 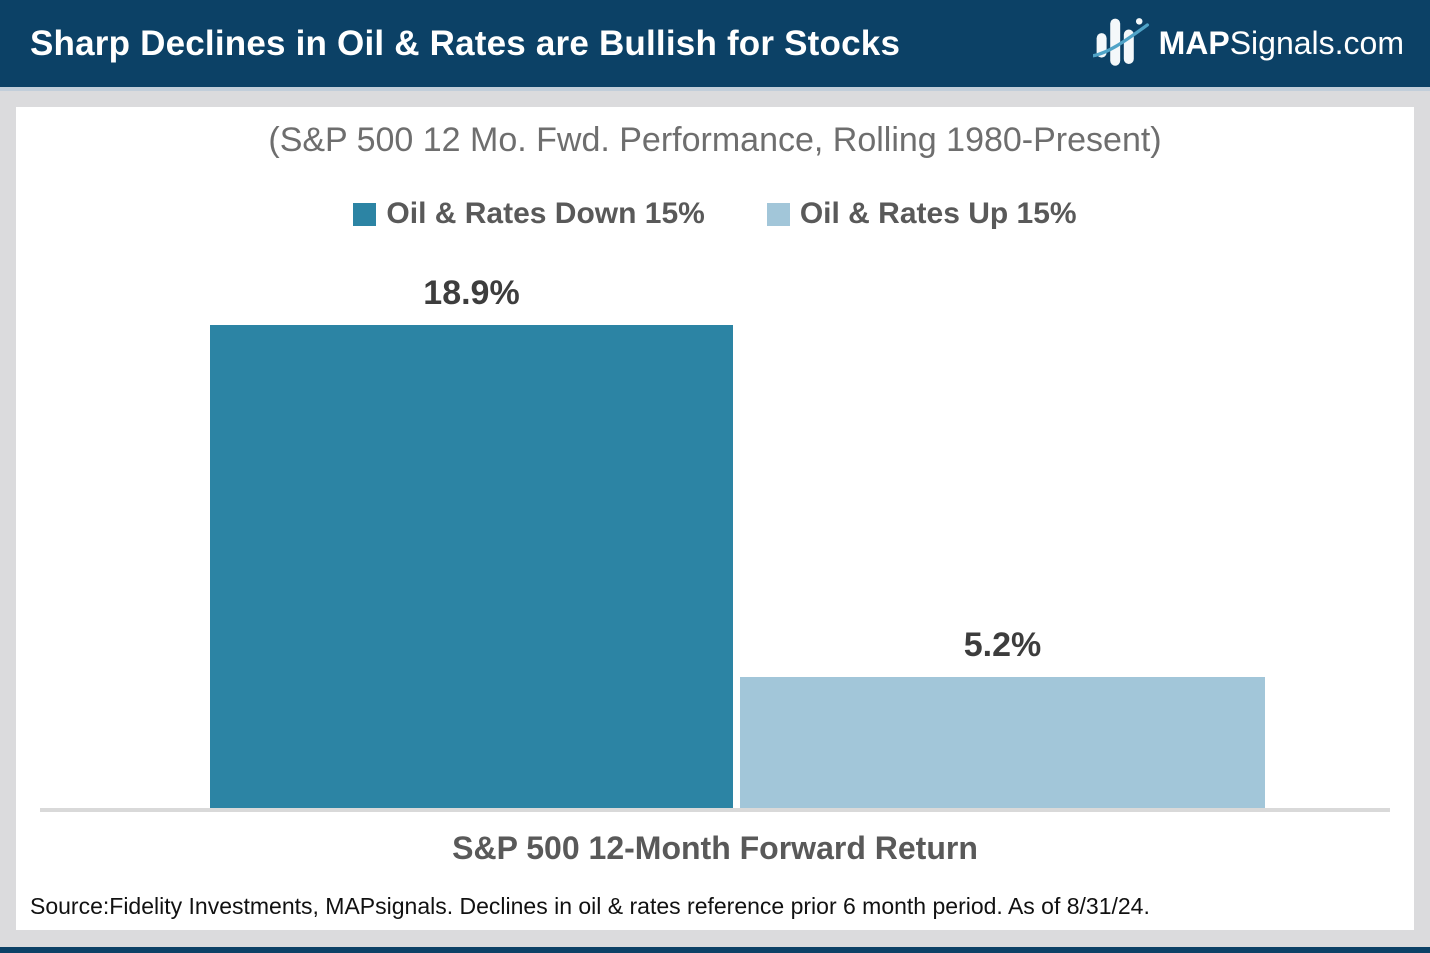 I want to click on chart-legend: Oil & Rates Down 15% Oil & Rates Up 15%, so click(x=715, y=214).